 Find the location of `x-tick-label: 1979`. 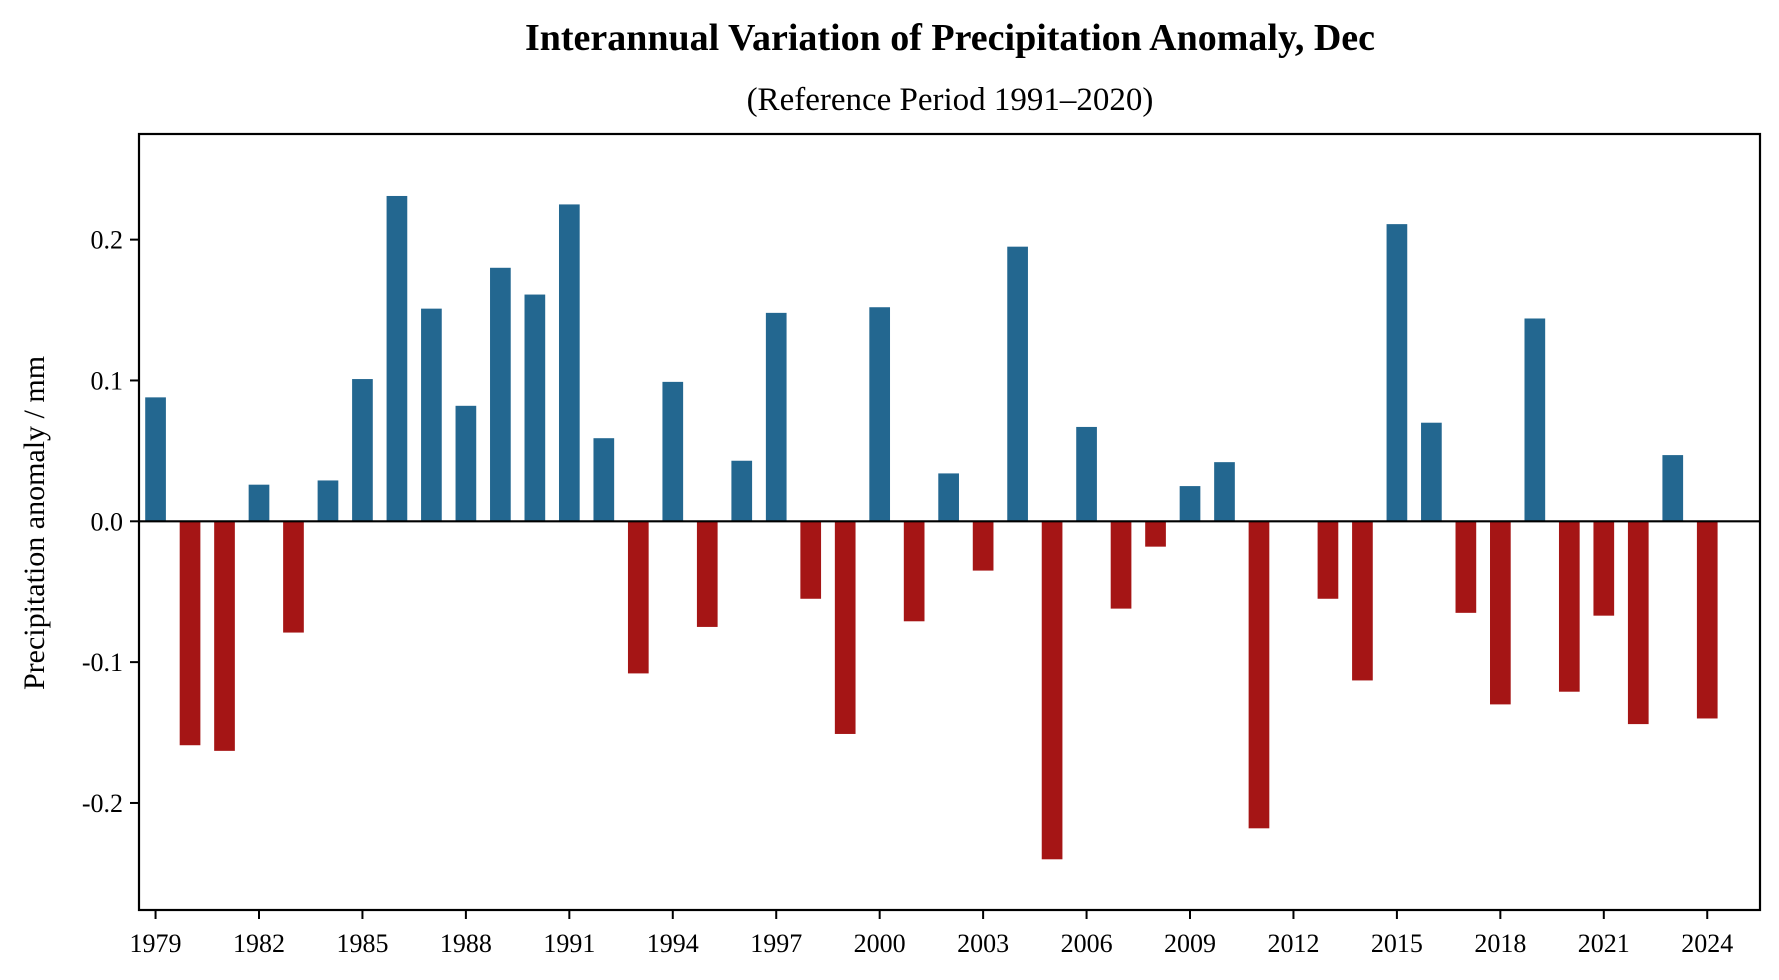

x-tick-label: 1979 is located at coordinates (156, 943).